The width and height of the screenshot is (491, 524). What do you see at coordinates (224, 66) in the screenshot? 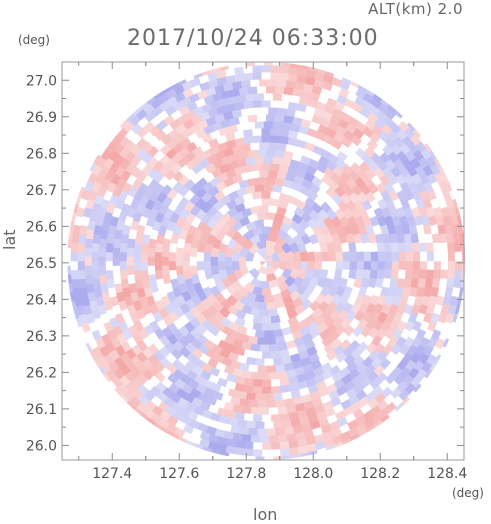
I see `radar-cell-2022` at bounding box center [224, 66].